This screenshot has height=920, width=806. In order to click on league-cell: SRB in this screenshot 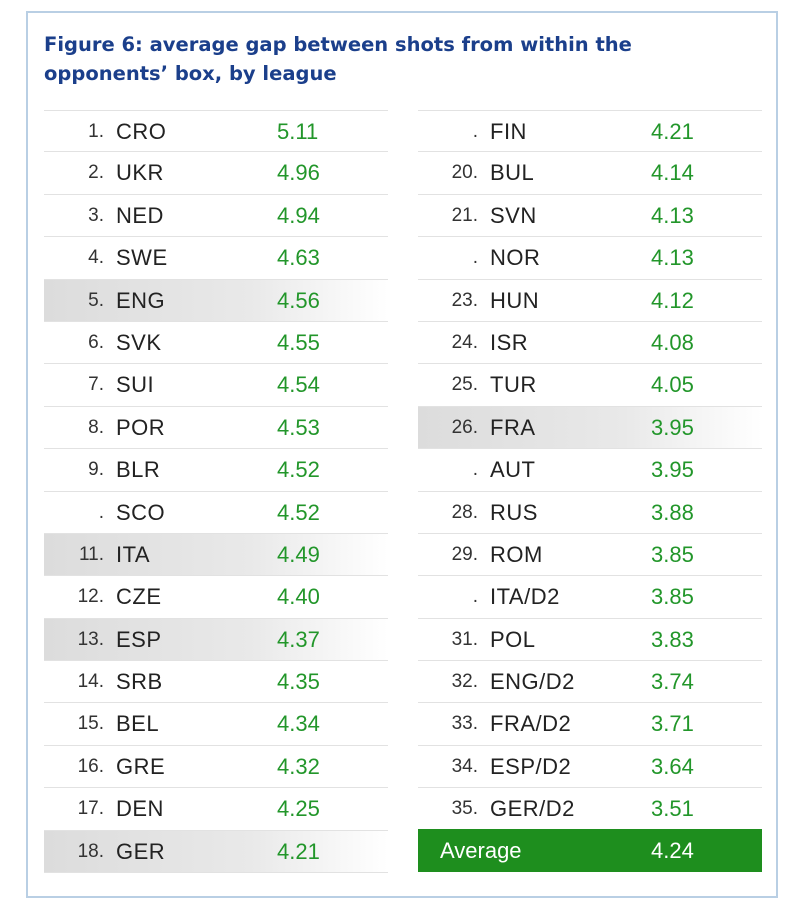, I will do `click(139, 682)`.